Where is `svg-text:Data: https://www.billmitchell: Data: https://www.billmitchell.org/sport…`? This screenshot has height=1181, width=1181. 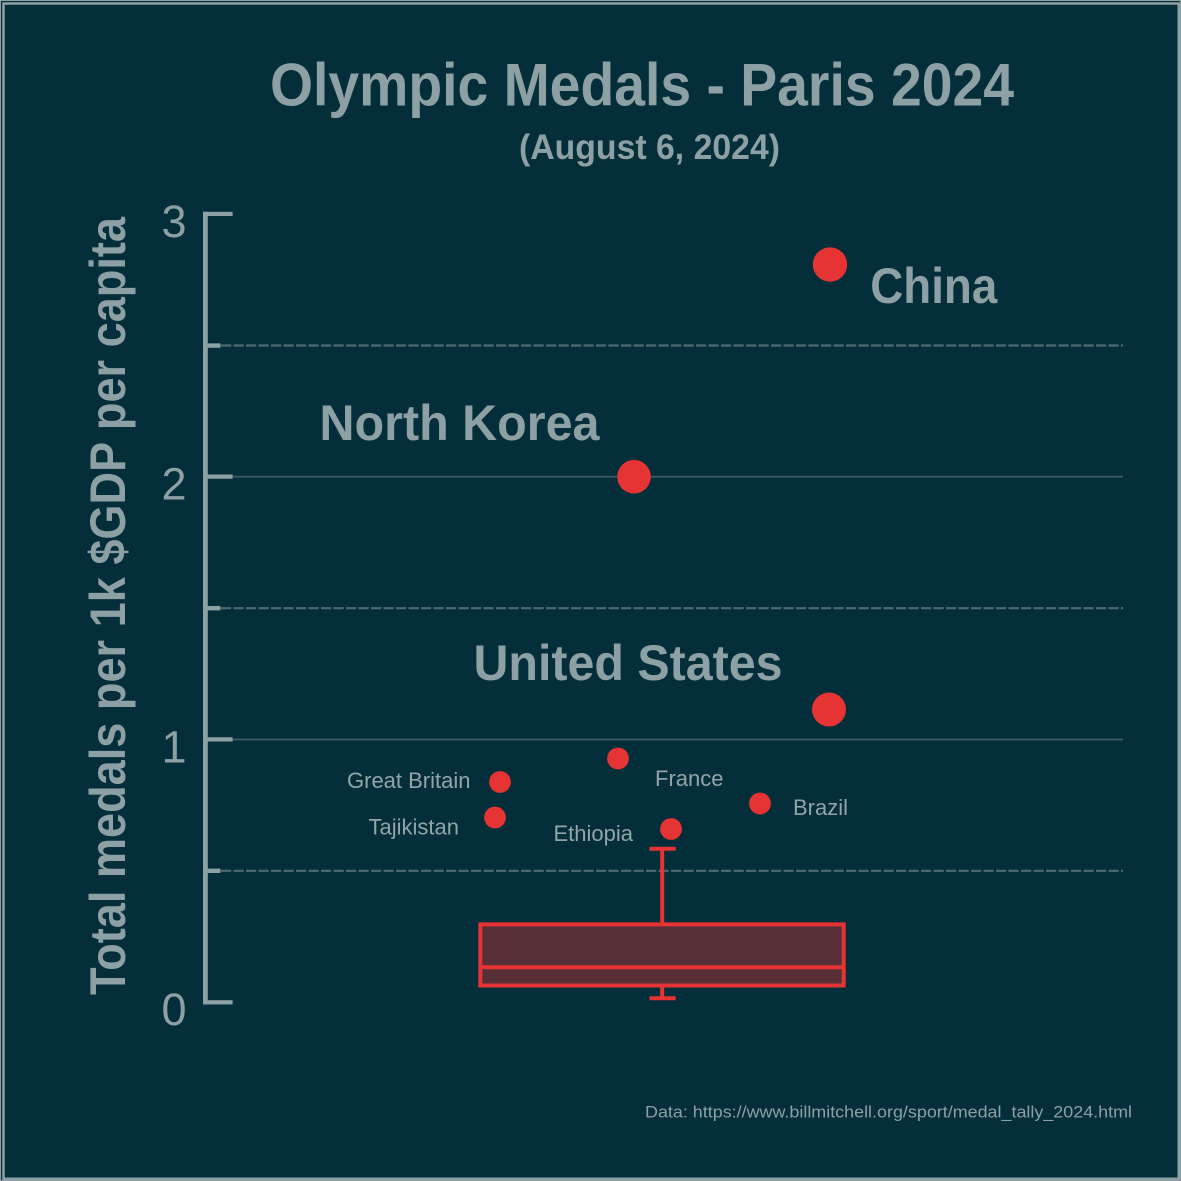 svg-text:Data: https://www.billmitchell: Data: https://www.billmitchell.org/sport… is located at coordinates (888, 1112).